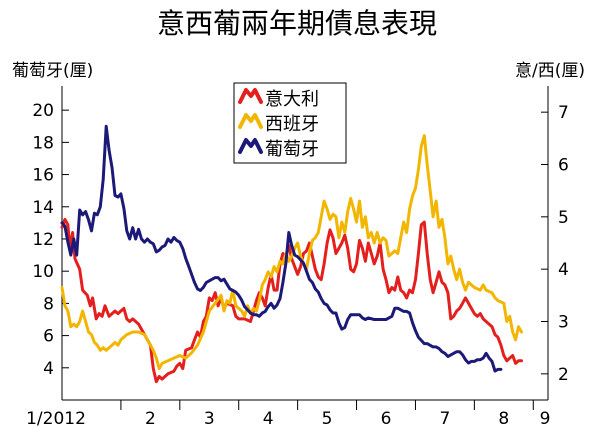 This screenshot has width=595, height=428. Describe the element at coordinates (297, 23) in the screenshot. I see `chart-title: 意西葡兩年期債息表現` at that location.